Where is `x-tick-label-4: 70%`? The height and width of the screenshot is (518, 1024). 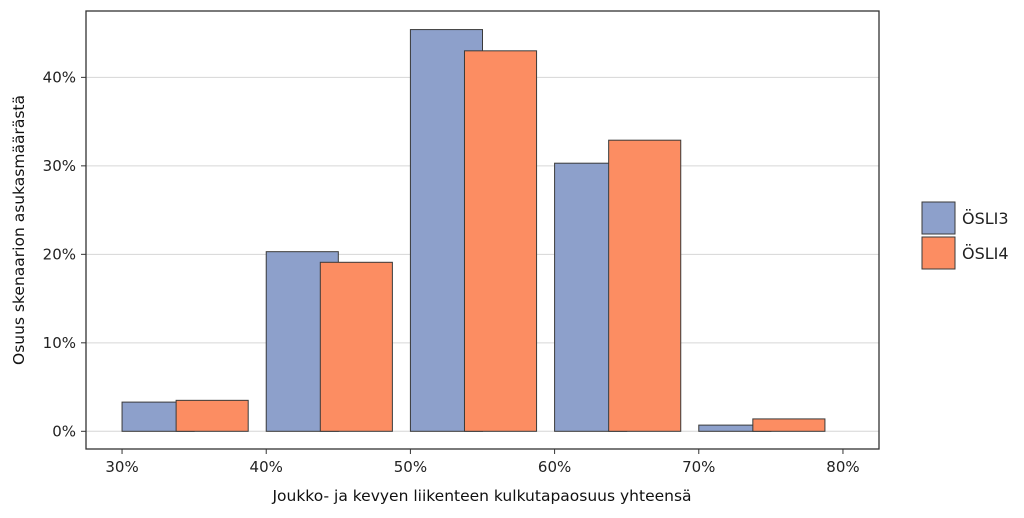 x-tick-label-4: 70% is located at coordinates (698, 467).